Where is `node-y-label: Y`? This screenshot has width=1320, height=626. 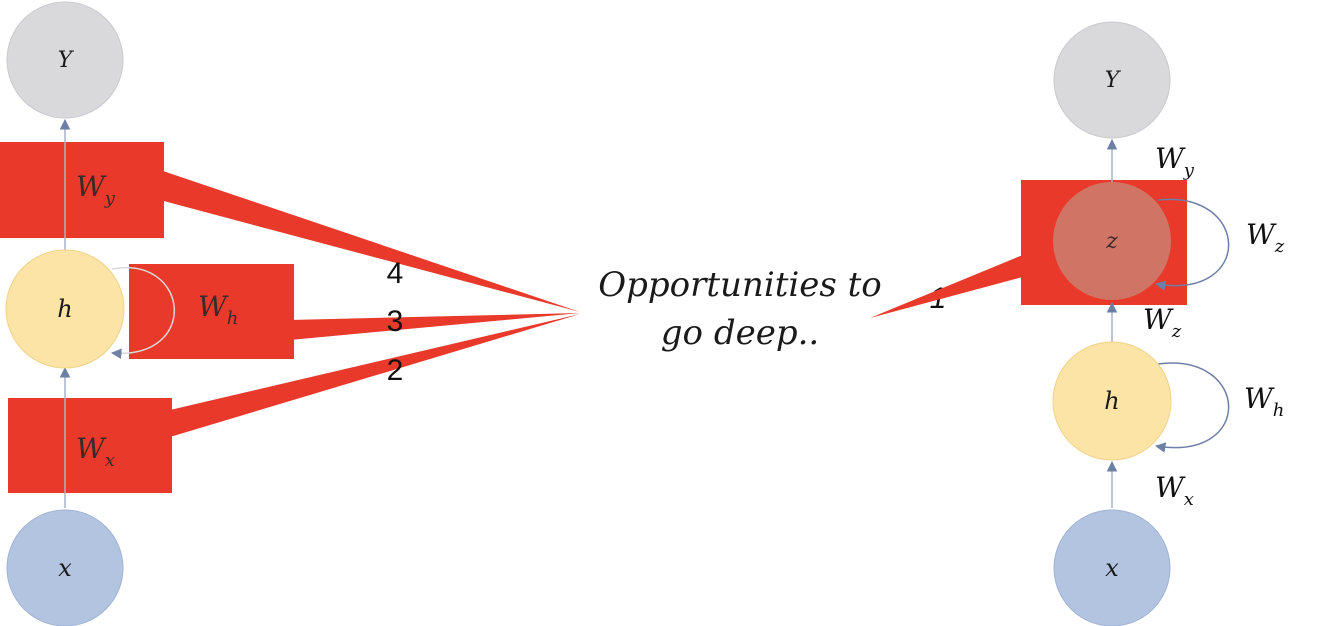 node-y-label: Y is located at coordinates (66, 60).